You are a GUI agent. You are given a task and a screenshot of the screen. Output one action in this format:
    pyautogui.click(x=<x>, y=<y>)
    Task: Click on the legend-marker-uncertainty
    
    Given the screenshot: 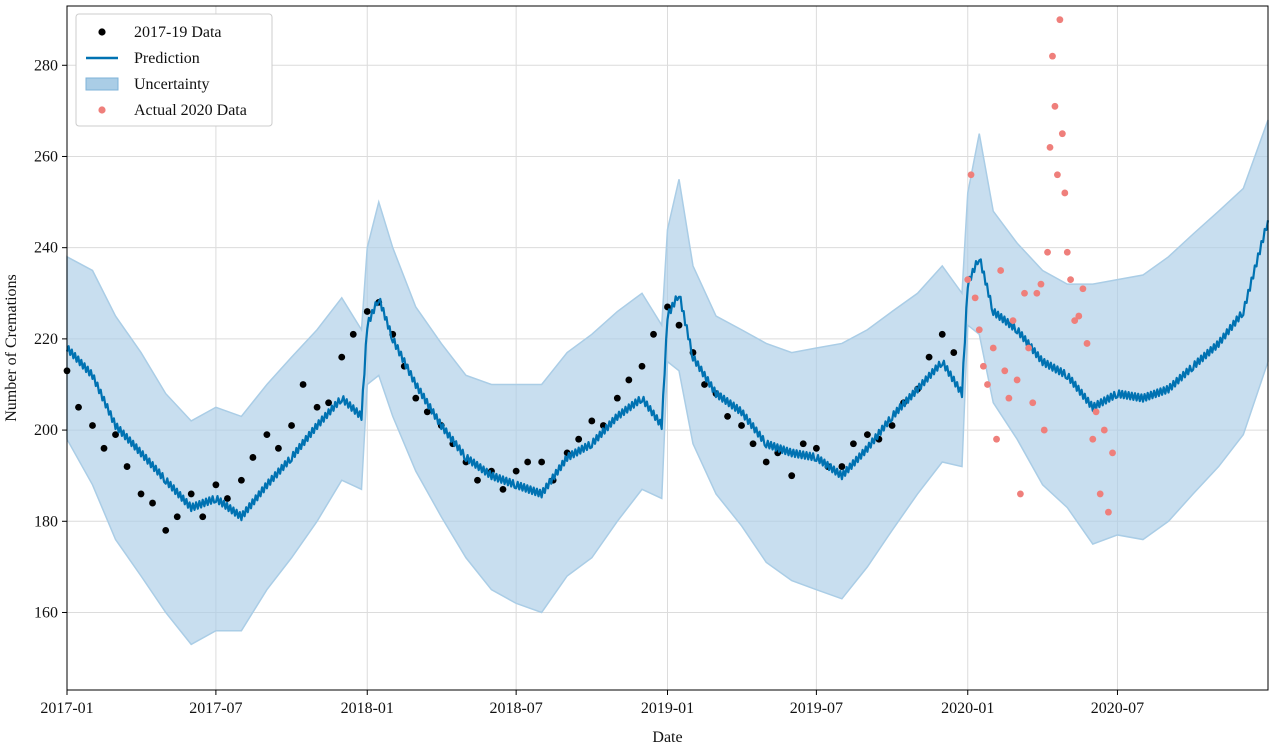 What is the action you would take?
    pyautogui.click(x=102, y=84)
    